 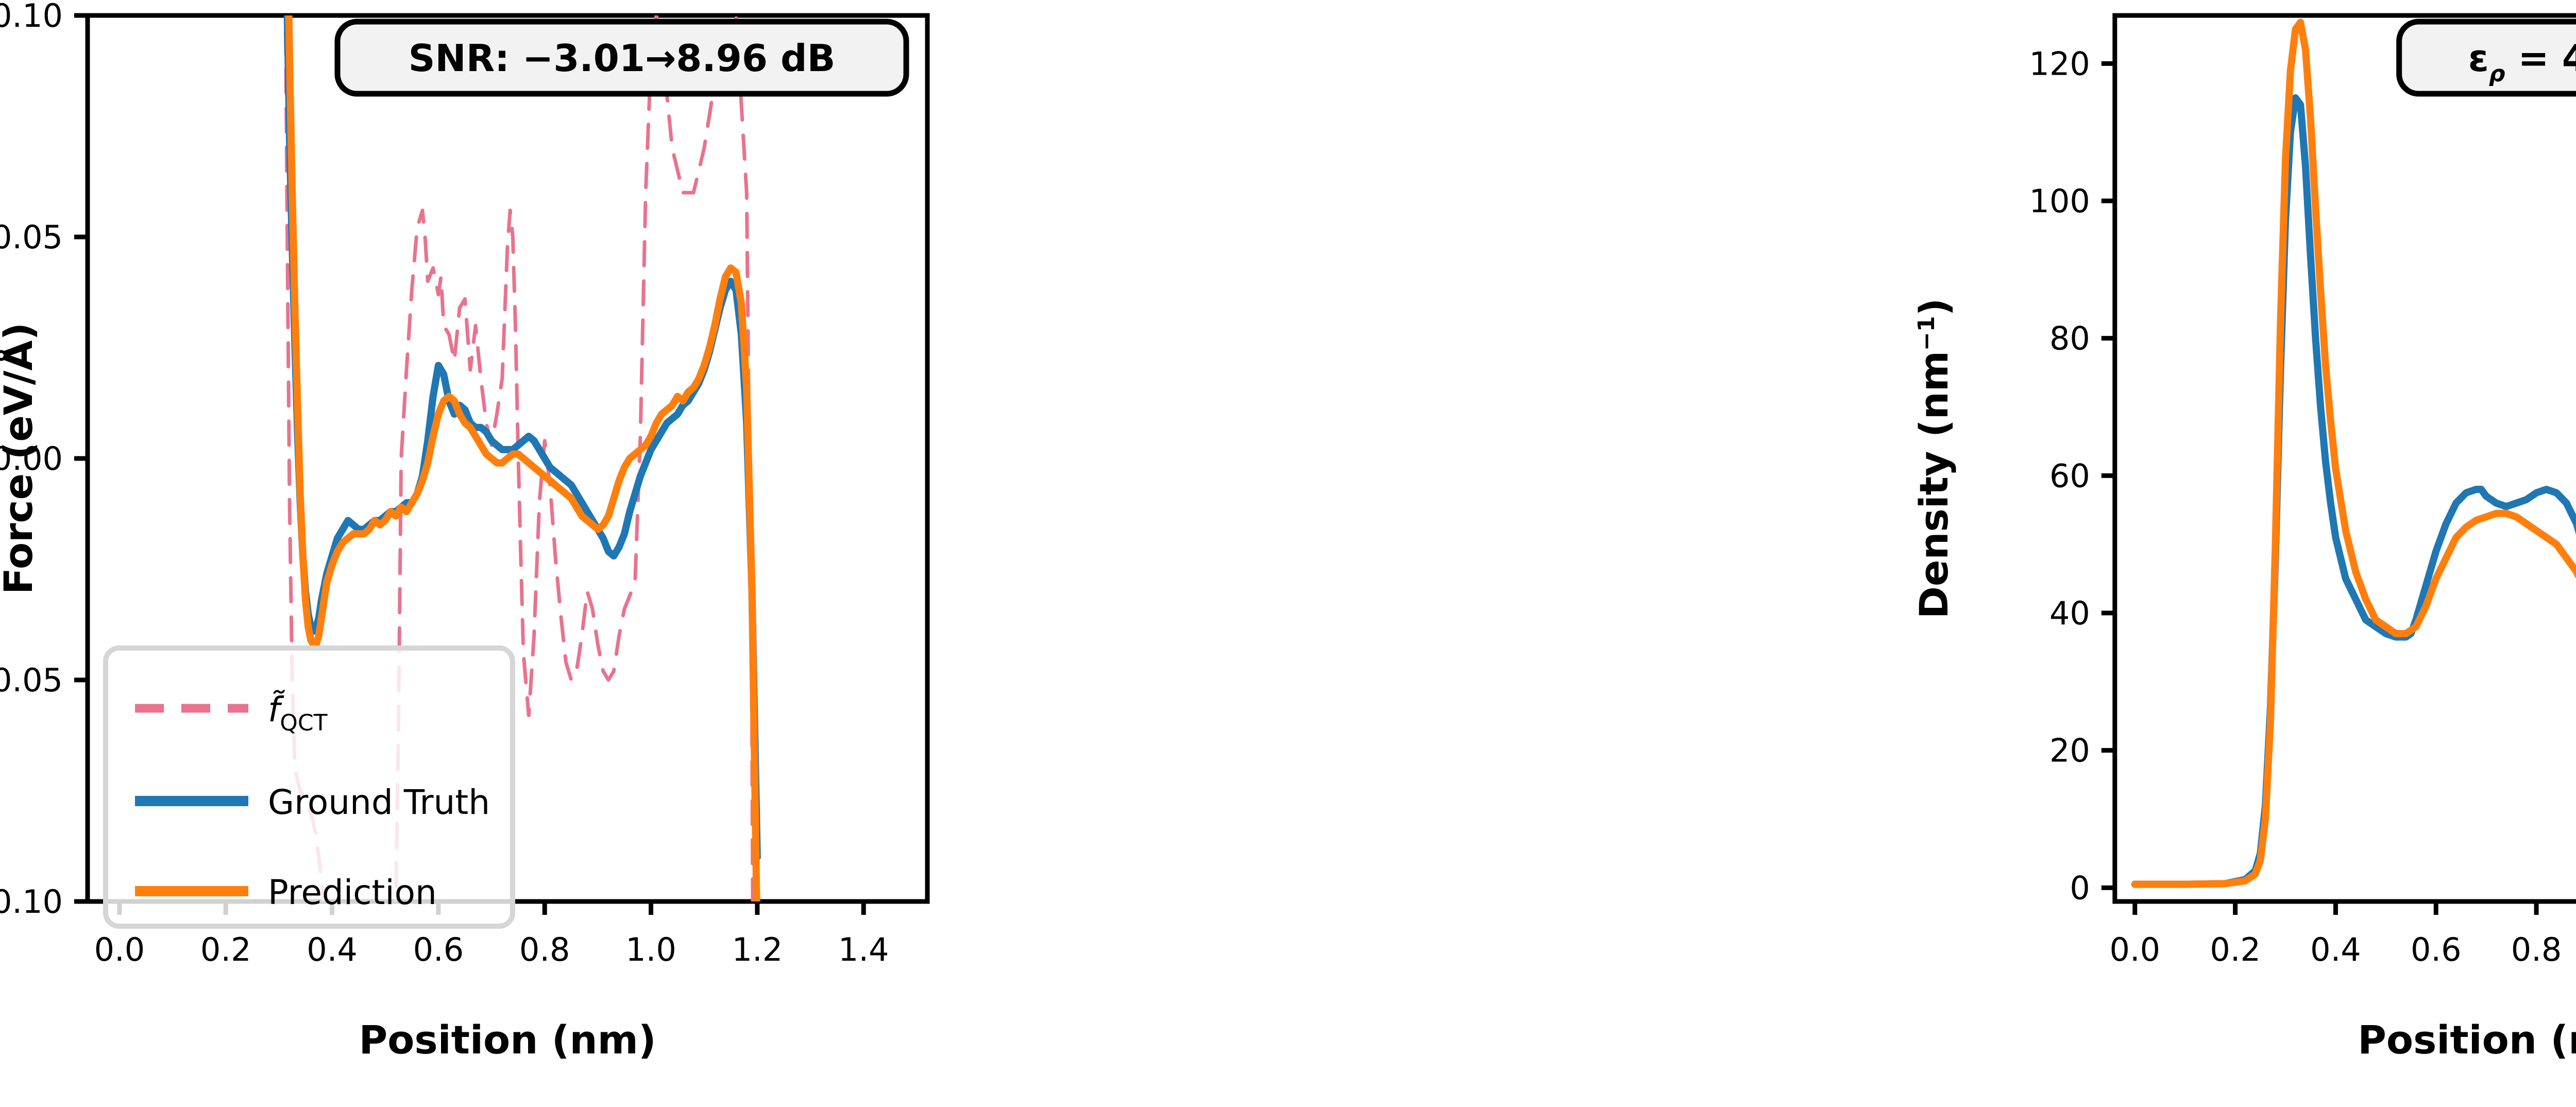 I want to click on left-legend: f̃QCT Ground Truth Prediction, so click(x=309, y=787).